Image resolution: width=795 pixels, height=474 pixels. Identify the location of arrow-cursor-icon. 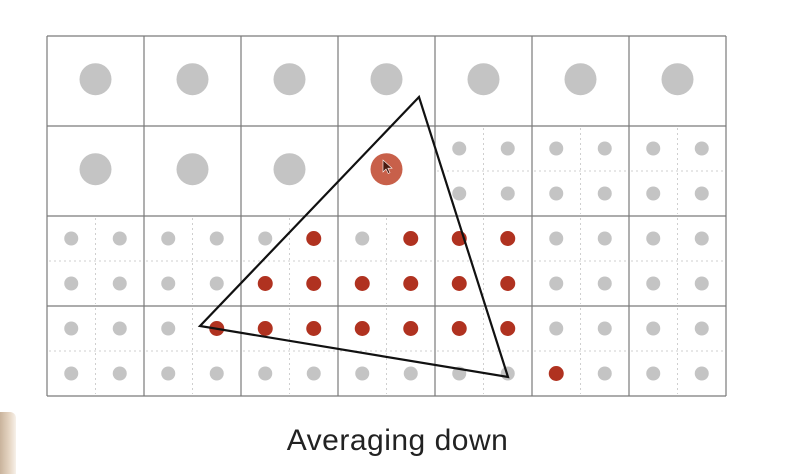
(387, 166).